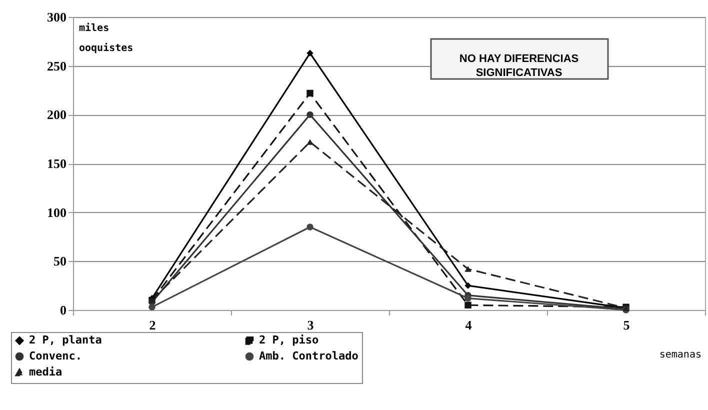 The width and height of the screenshot is (708, 410). Describe the element at coordinates (626, 325) in the screenshot. I see `x-tick-label: 5` at that location.